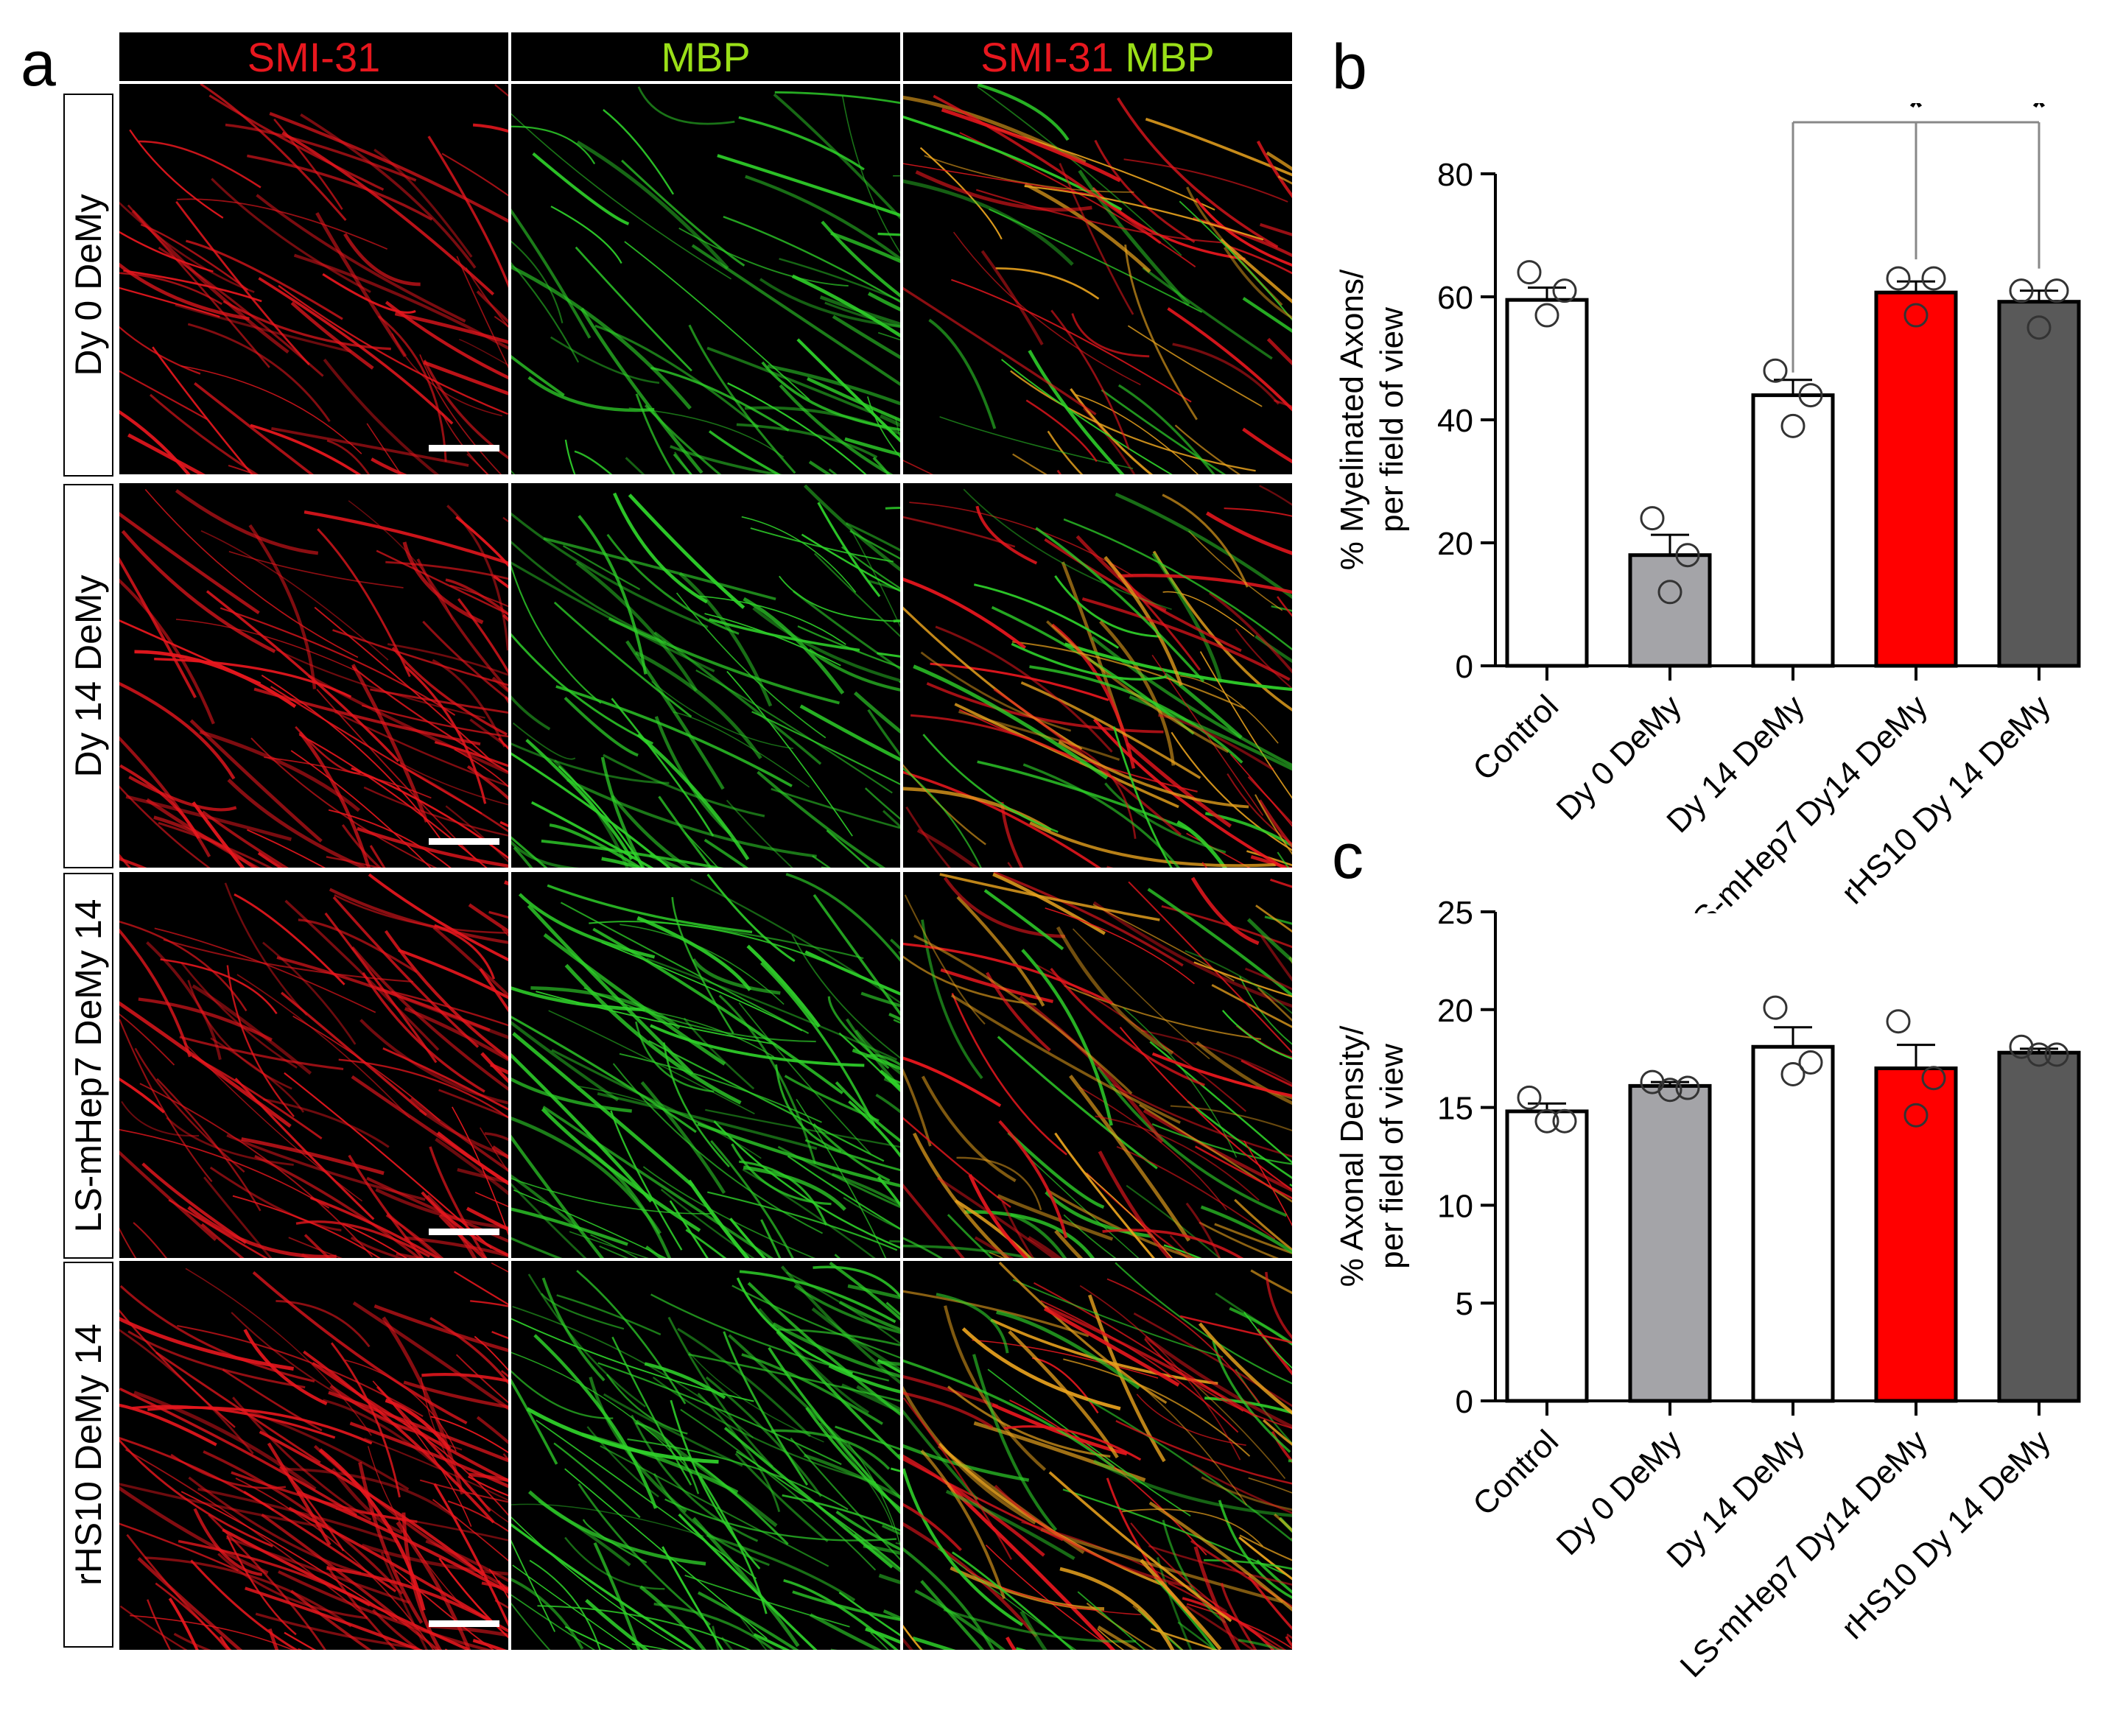 This screenshot has height=1736, width=2109. I want to click on chart-b-y-axis-label: % Myelinated Axons/, so click(1352, 419).